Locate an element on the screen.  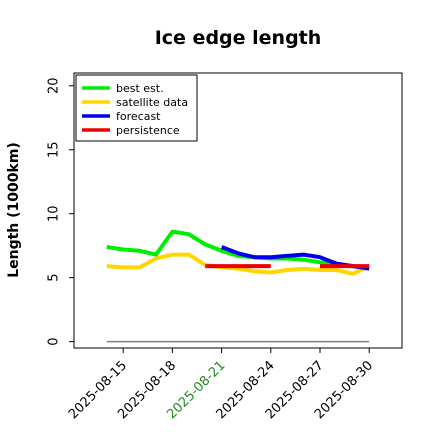
y-tick-label: 10 is located at coordinates (54, 213).